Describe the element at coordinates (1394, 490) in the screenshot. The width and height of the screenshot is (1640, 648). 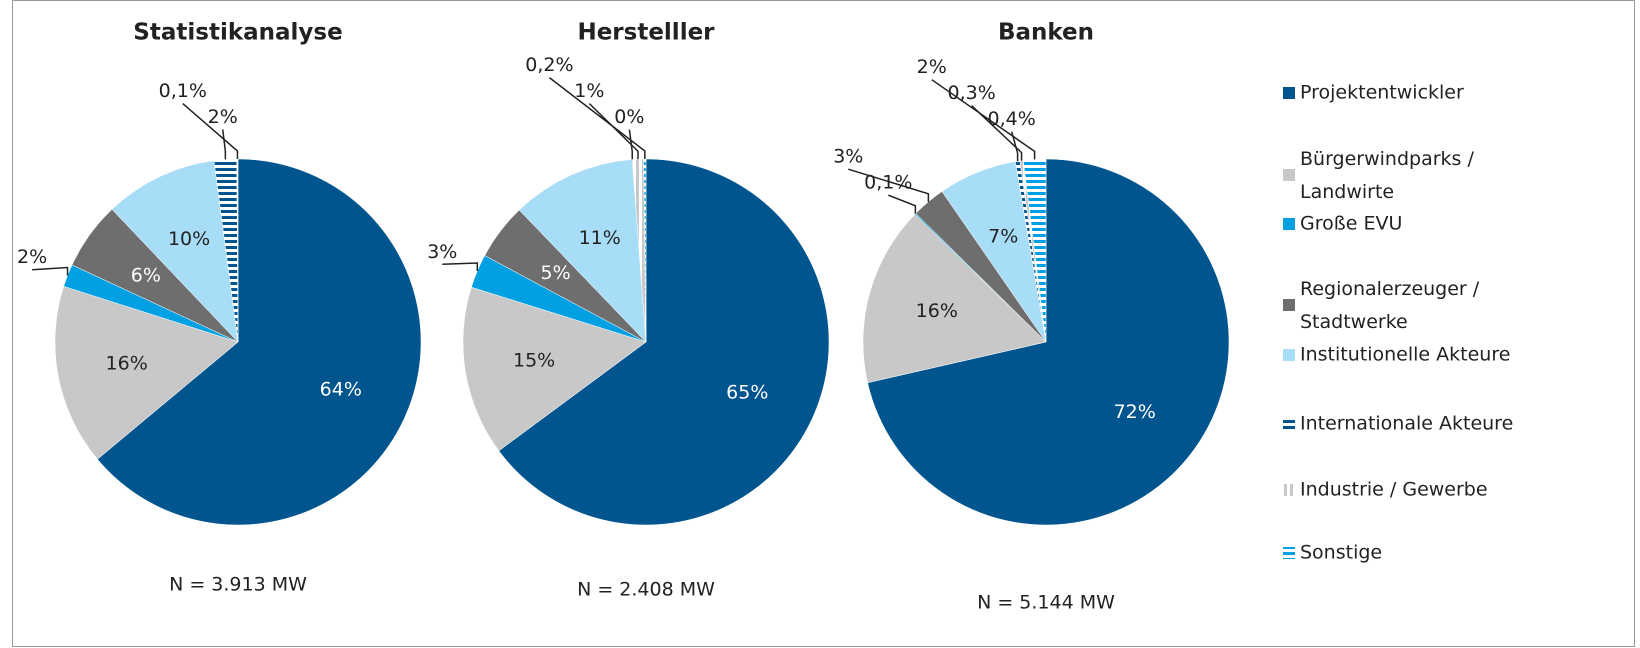
I see `legend-label: Industrie / Gewerbe` at that location.